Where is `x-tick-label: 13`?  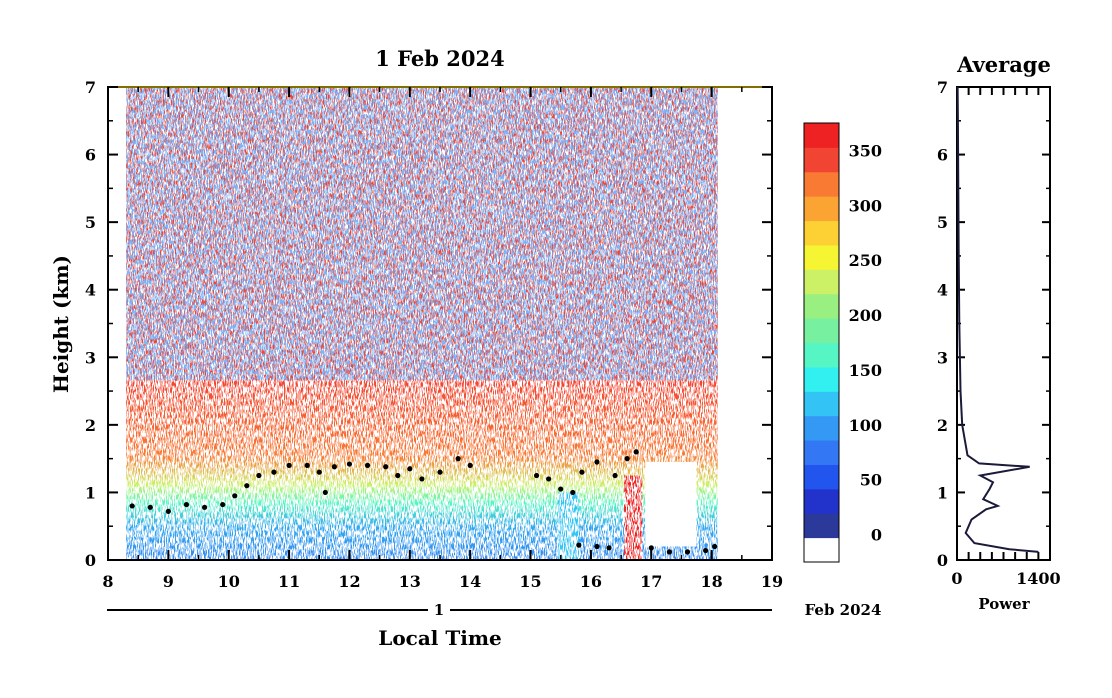
x-tick-label: 13 is located at coordinates (410, 581).